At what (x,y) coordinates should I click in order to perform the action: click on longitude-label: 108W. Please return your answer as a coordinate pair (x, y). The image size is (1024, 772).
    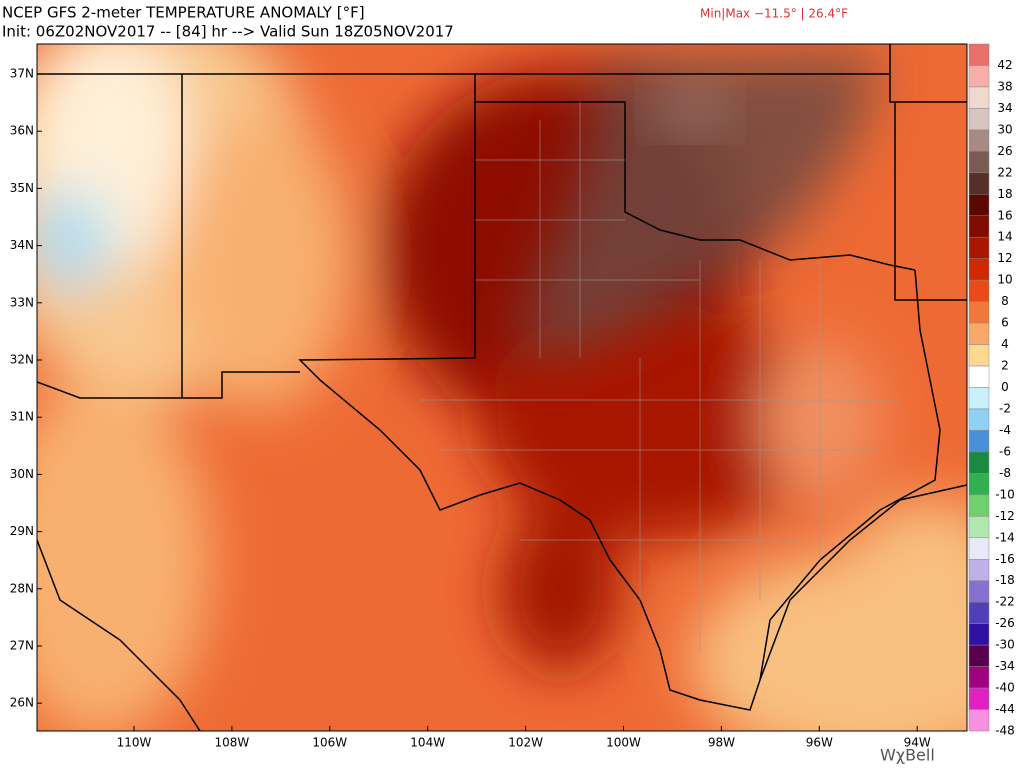
    Looking at the image, I should click on (232, 743).